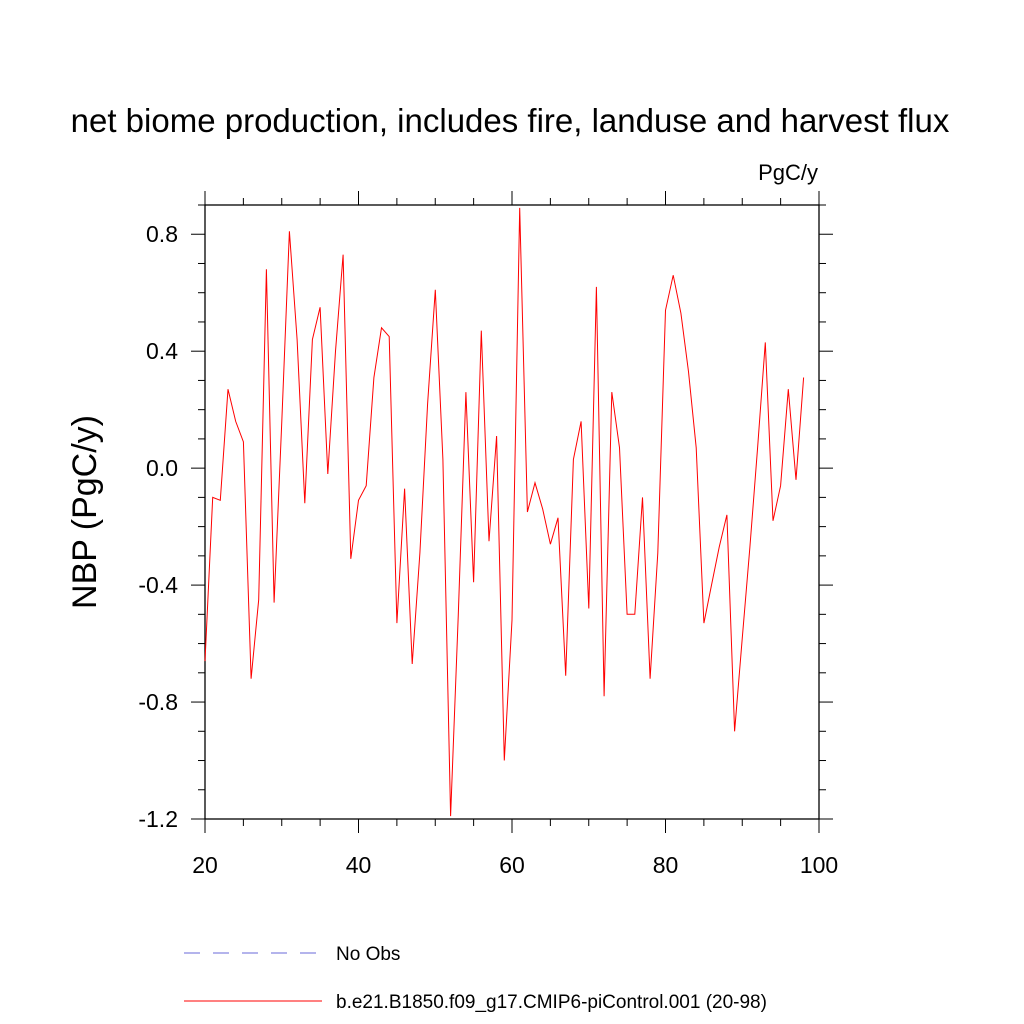 The width and height of the screenshot is (1024, 1024). I want to click on x-tick-label: 100, so click(819, 865).